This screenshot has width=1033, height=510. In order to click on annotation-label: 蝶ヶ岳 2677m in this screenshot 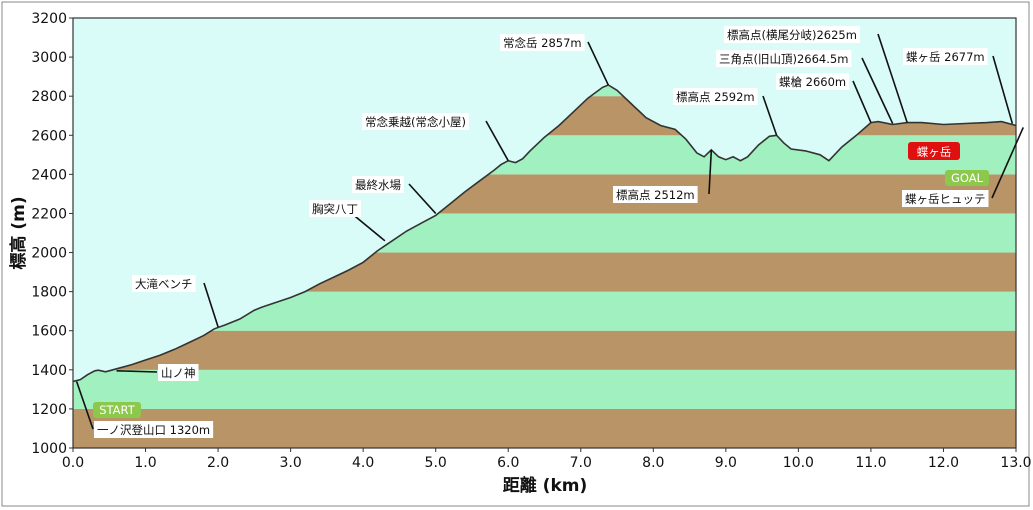, I will do `click(945, 57)`.